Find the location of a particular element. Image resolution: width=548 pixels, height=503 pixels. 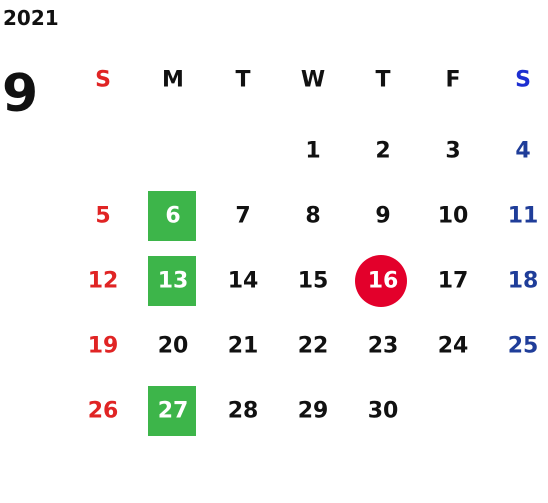

highlight-circle is located at coordinates (381, 281).